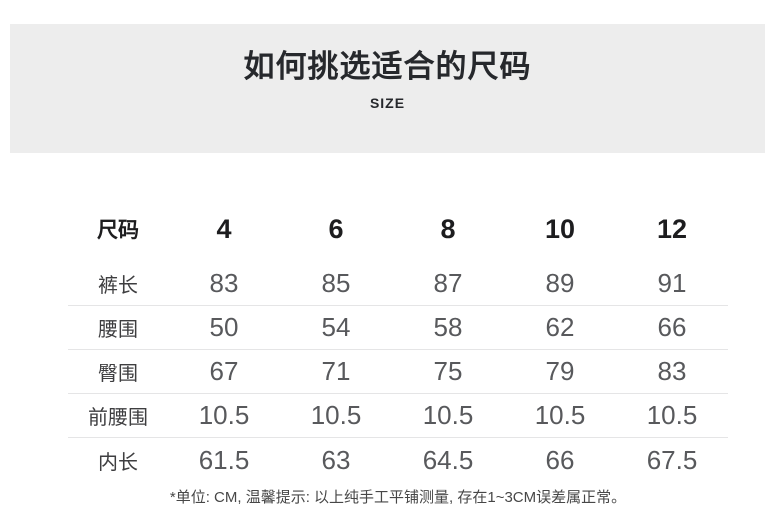 The width and height of the screenshot is (780, 517). Describe the element at coordinates (224, 371) in the screenshot. I see `table-cell: 67` at that location.